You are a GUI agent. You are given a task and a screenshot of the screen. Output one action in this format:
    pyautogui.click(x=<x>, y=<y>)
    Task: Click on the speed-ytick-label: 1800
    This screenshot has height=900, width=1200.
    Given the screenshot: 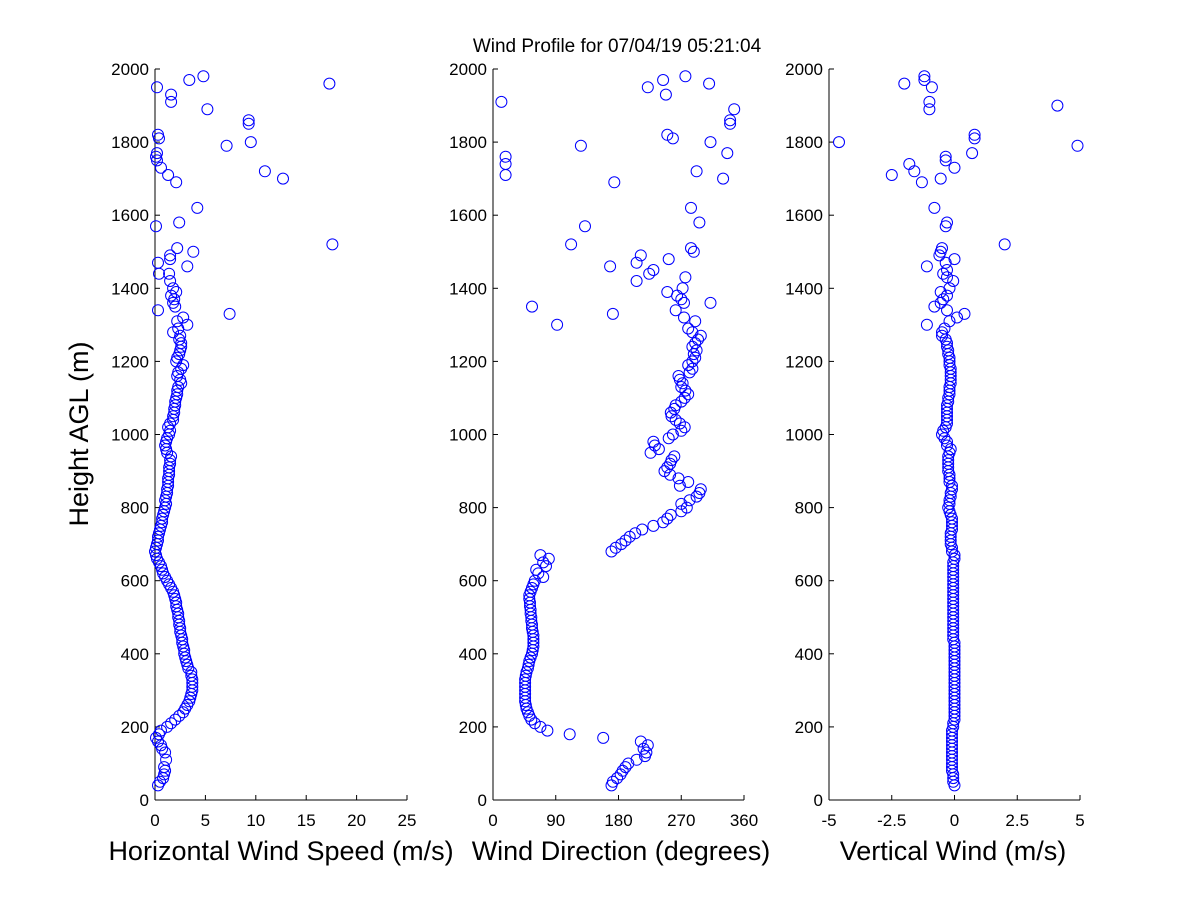 What is the action you would take?
    pyautogui.click(x=130, y=142)
    